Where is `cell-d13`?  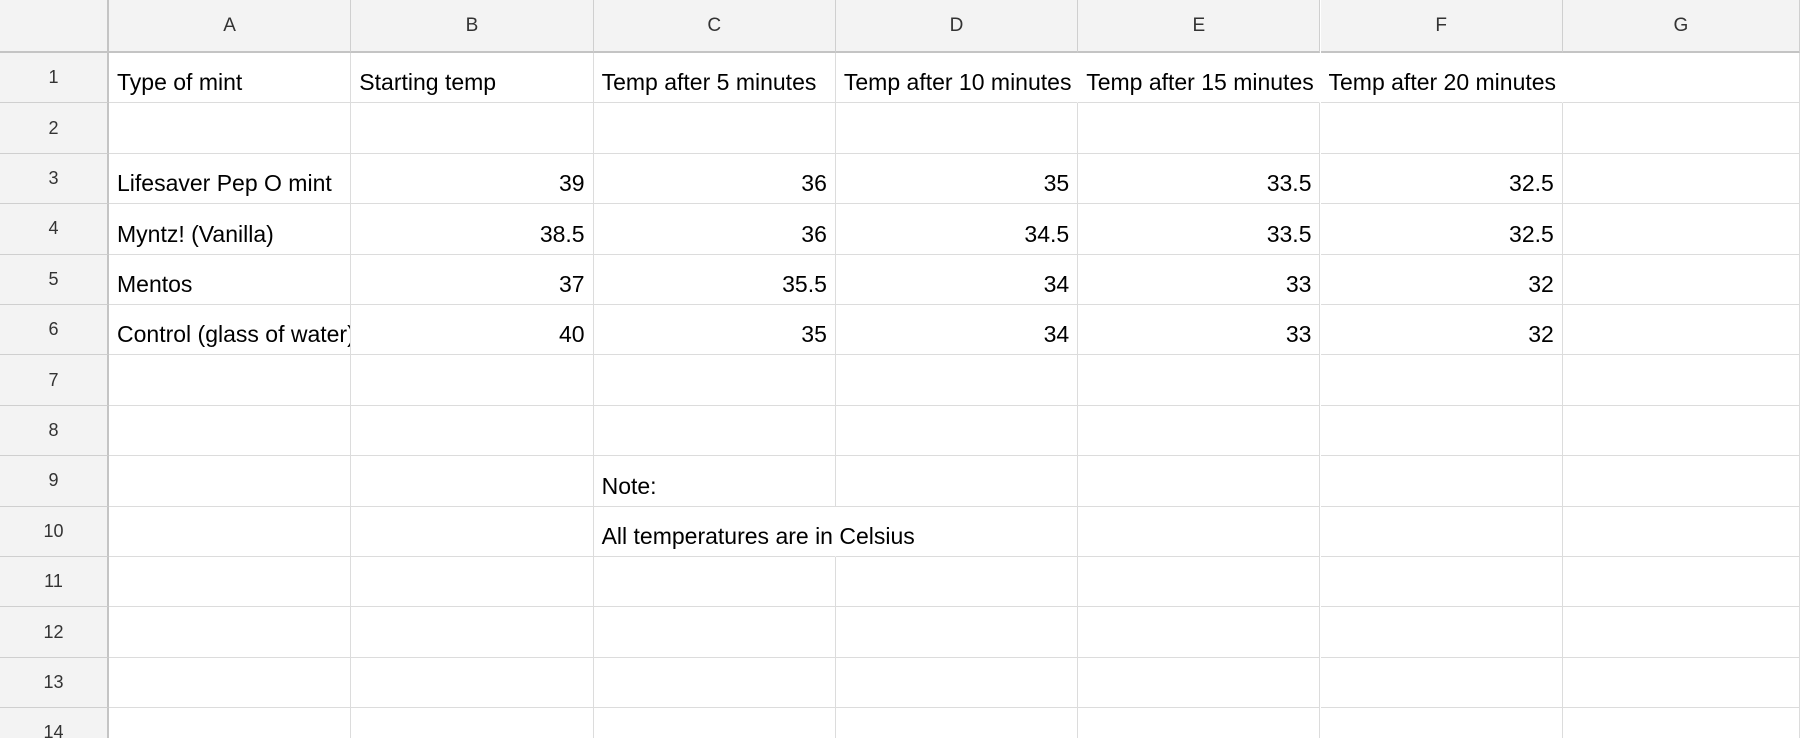 cell-d13 is located at coordinates (957, 683).